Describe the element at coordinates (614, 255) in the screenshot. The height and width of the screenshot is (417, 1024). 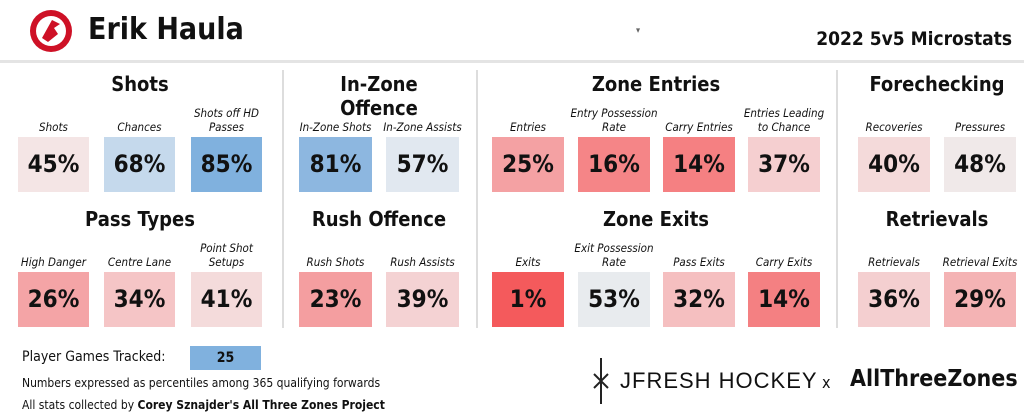
I see `stat-label: Exit Possession Rate` at that location.